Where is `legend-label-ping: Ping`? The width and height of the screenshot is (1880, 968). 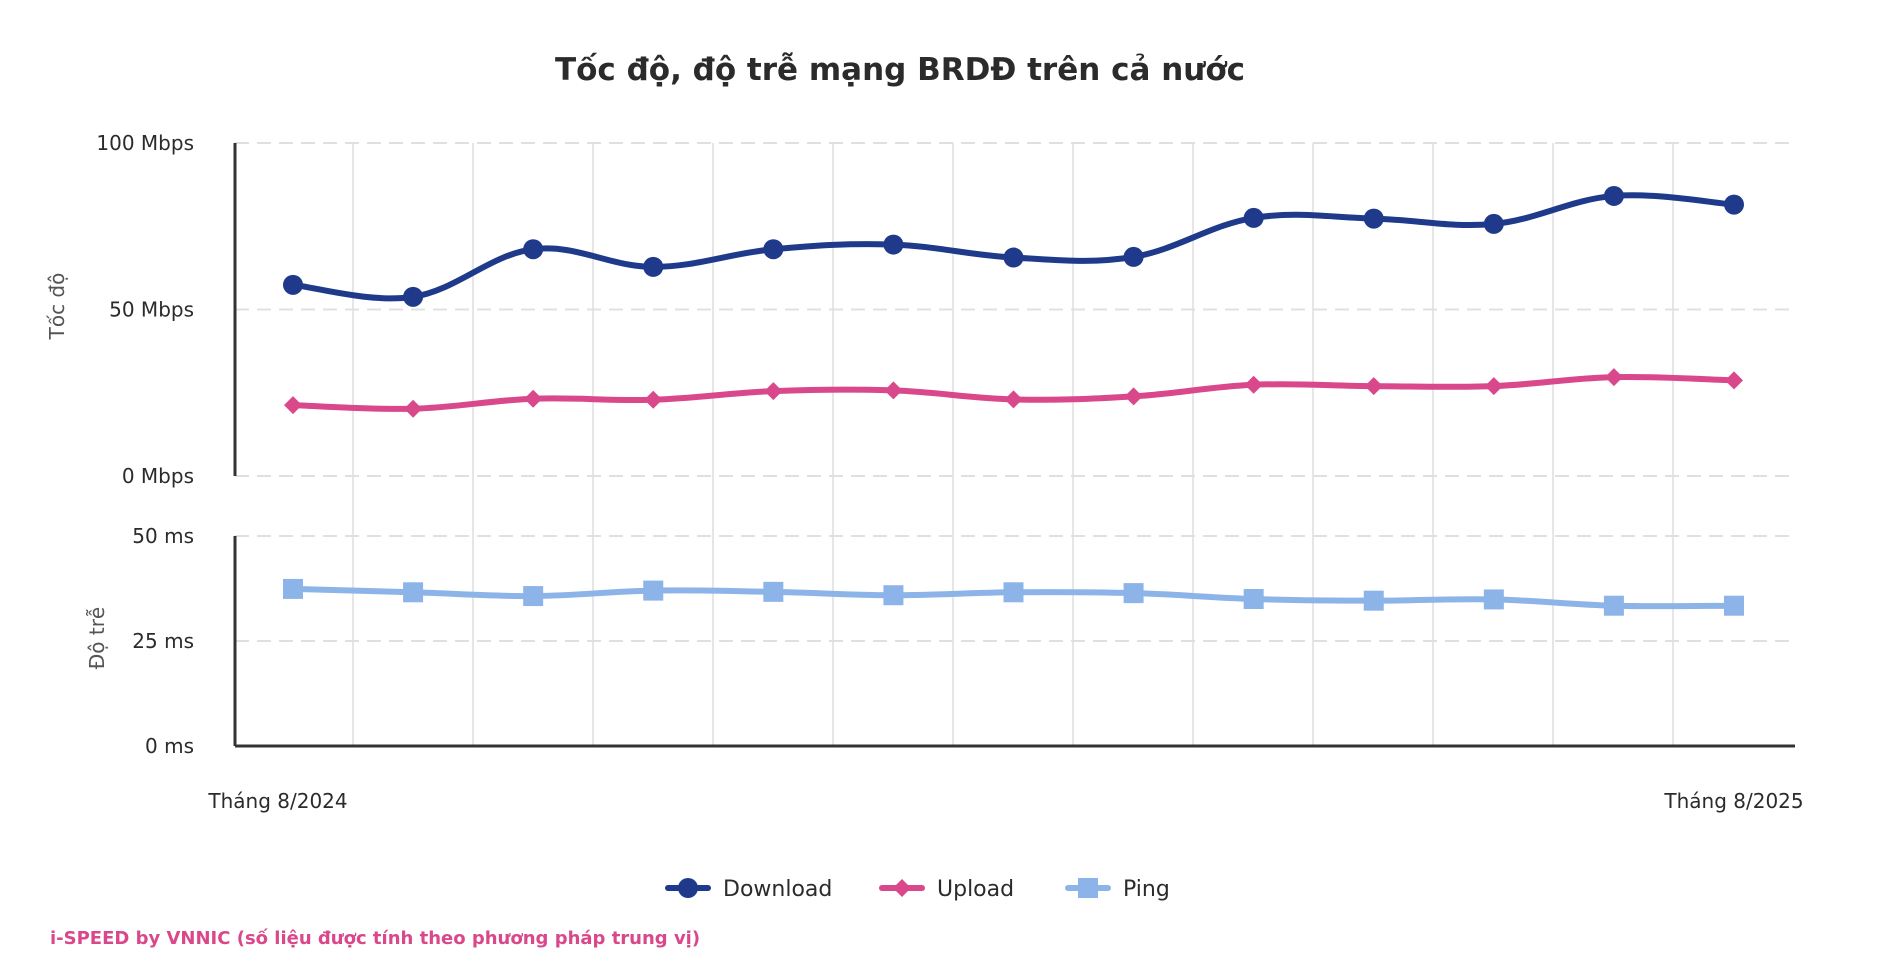 legend-label-ping: Ping is located at coordinates (1146, 889).